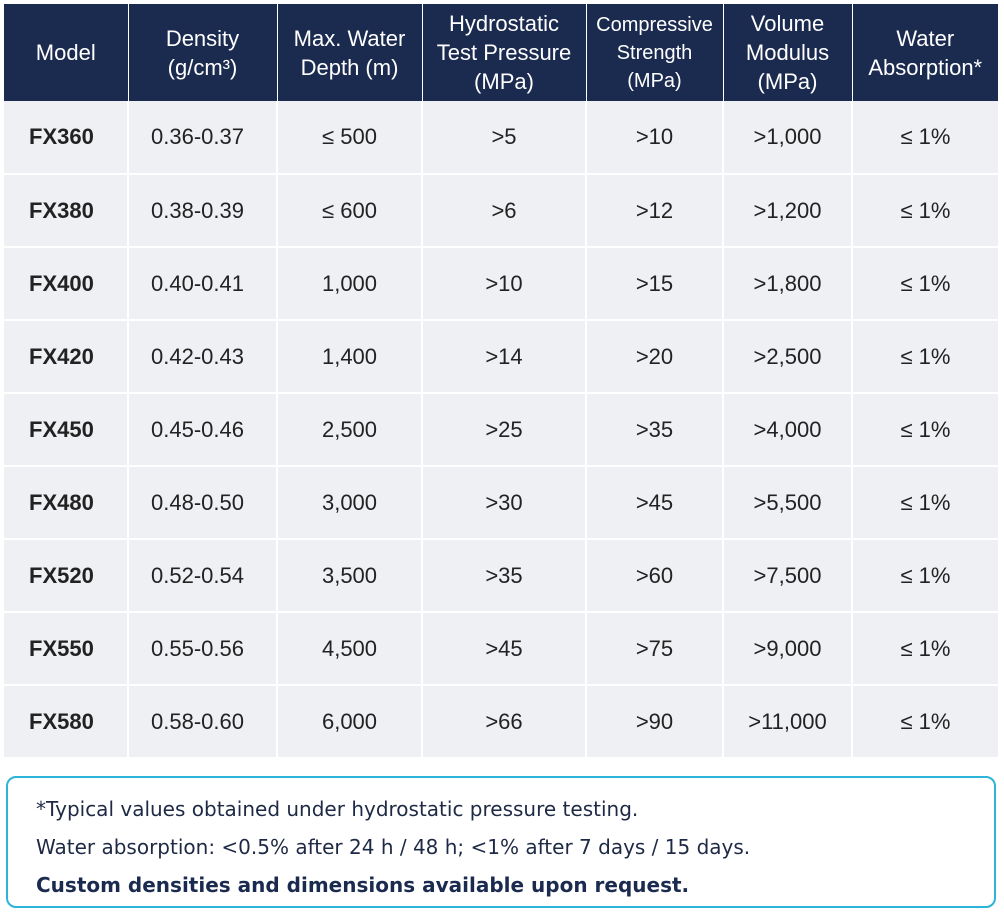 The image size is (1004, 912). Describe the element at coordinates (504, 211) in the screenshot. I see `cell-hydrostatic-pressure: >6` at that location.